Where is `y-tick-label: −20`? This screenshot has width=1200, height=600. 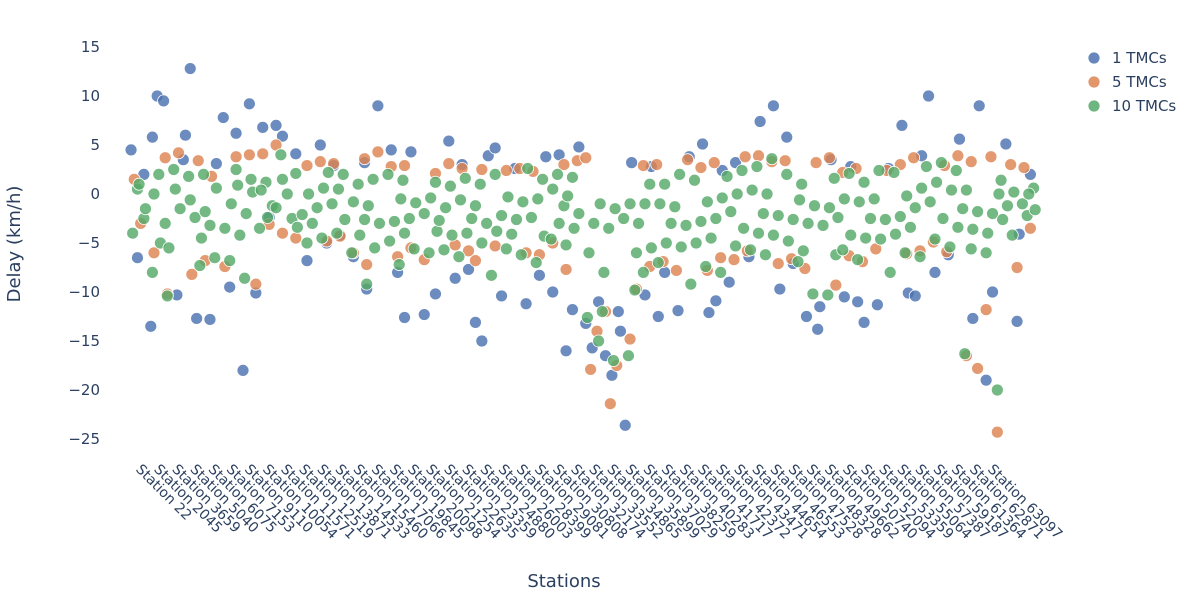 y-tick-label: −20 is located at coordinates (84, 390).